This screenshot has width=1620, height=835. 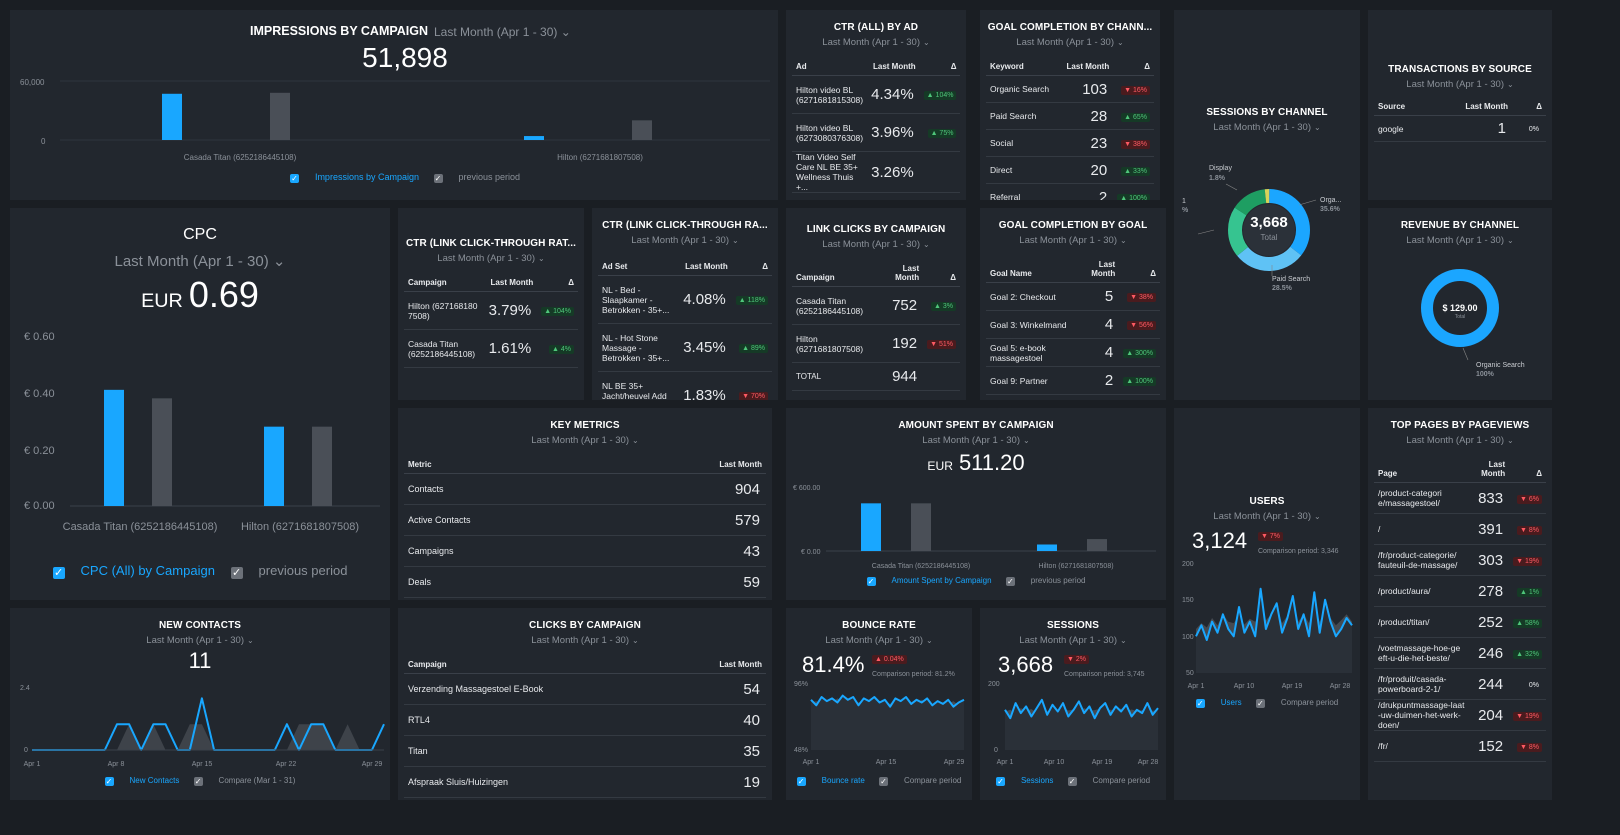 What do you see at coordinates (876, 343) in the screenshot?
I see `table-row: Hilton (6271681807508) 192 ▼ 51%` at bounding box center [876, 343].